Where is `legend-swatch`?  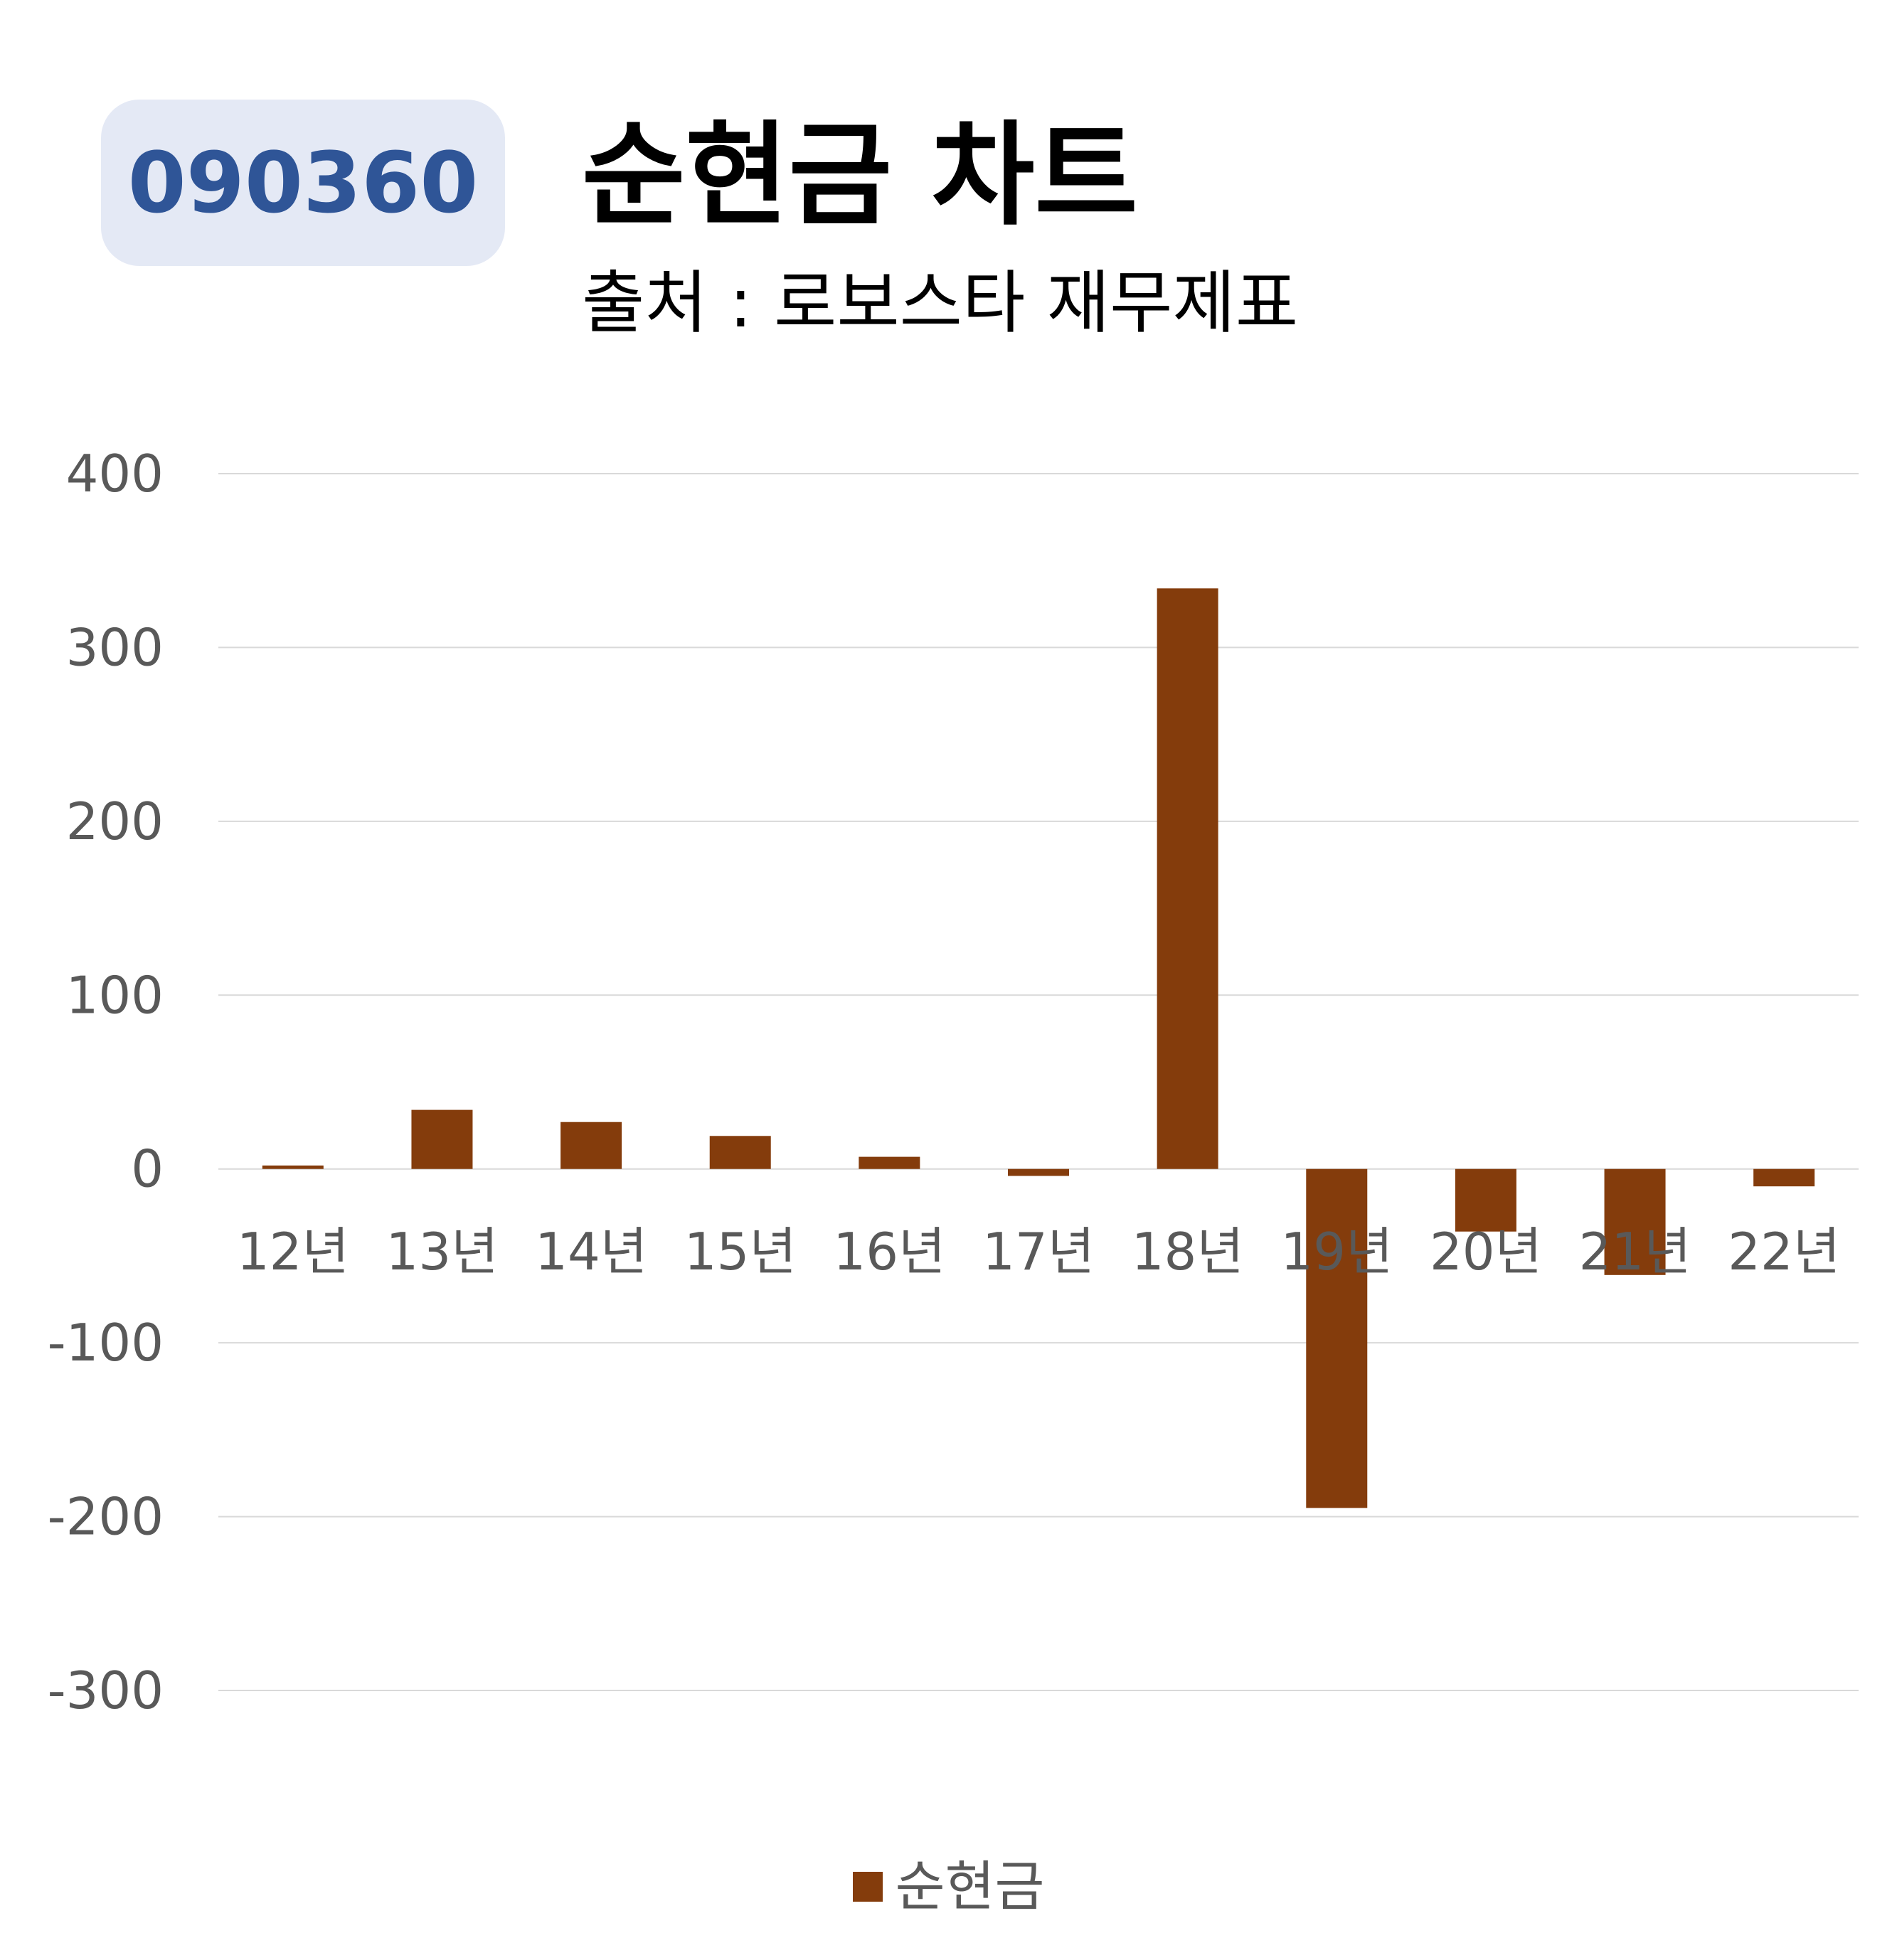
legend-swatch is located at coordinates (867, 1887).